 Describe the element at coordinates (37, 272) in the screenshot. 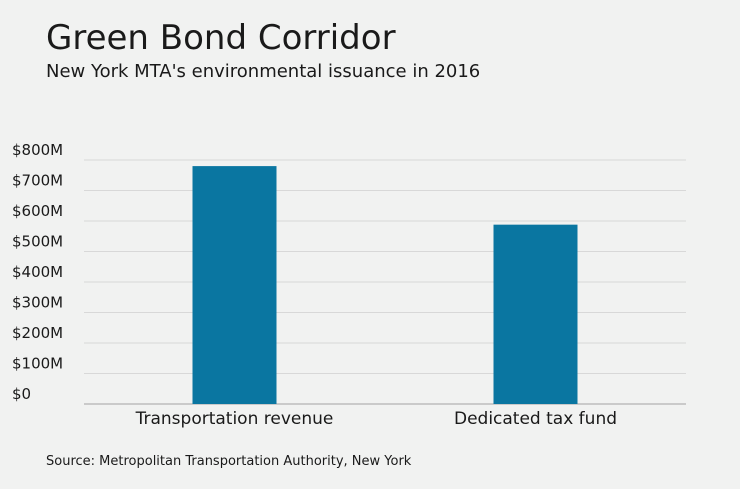

I see `y-tick-label: $400M` at that location.